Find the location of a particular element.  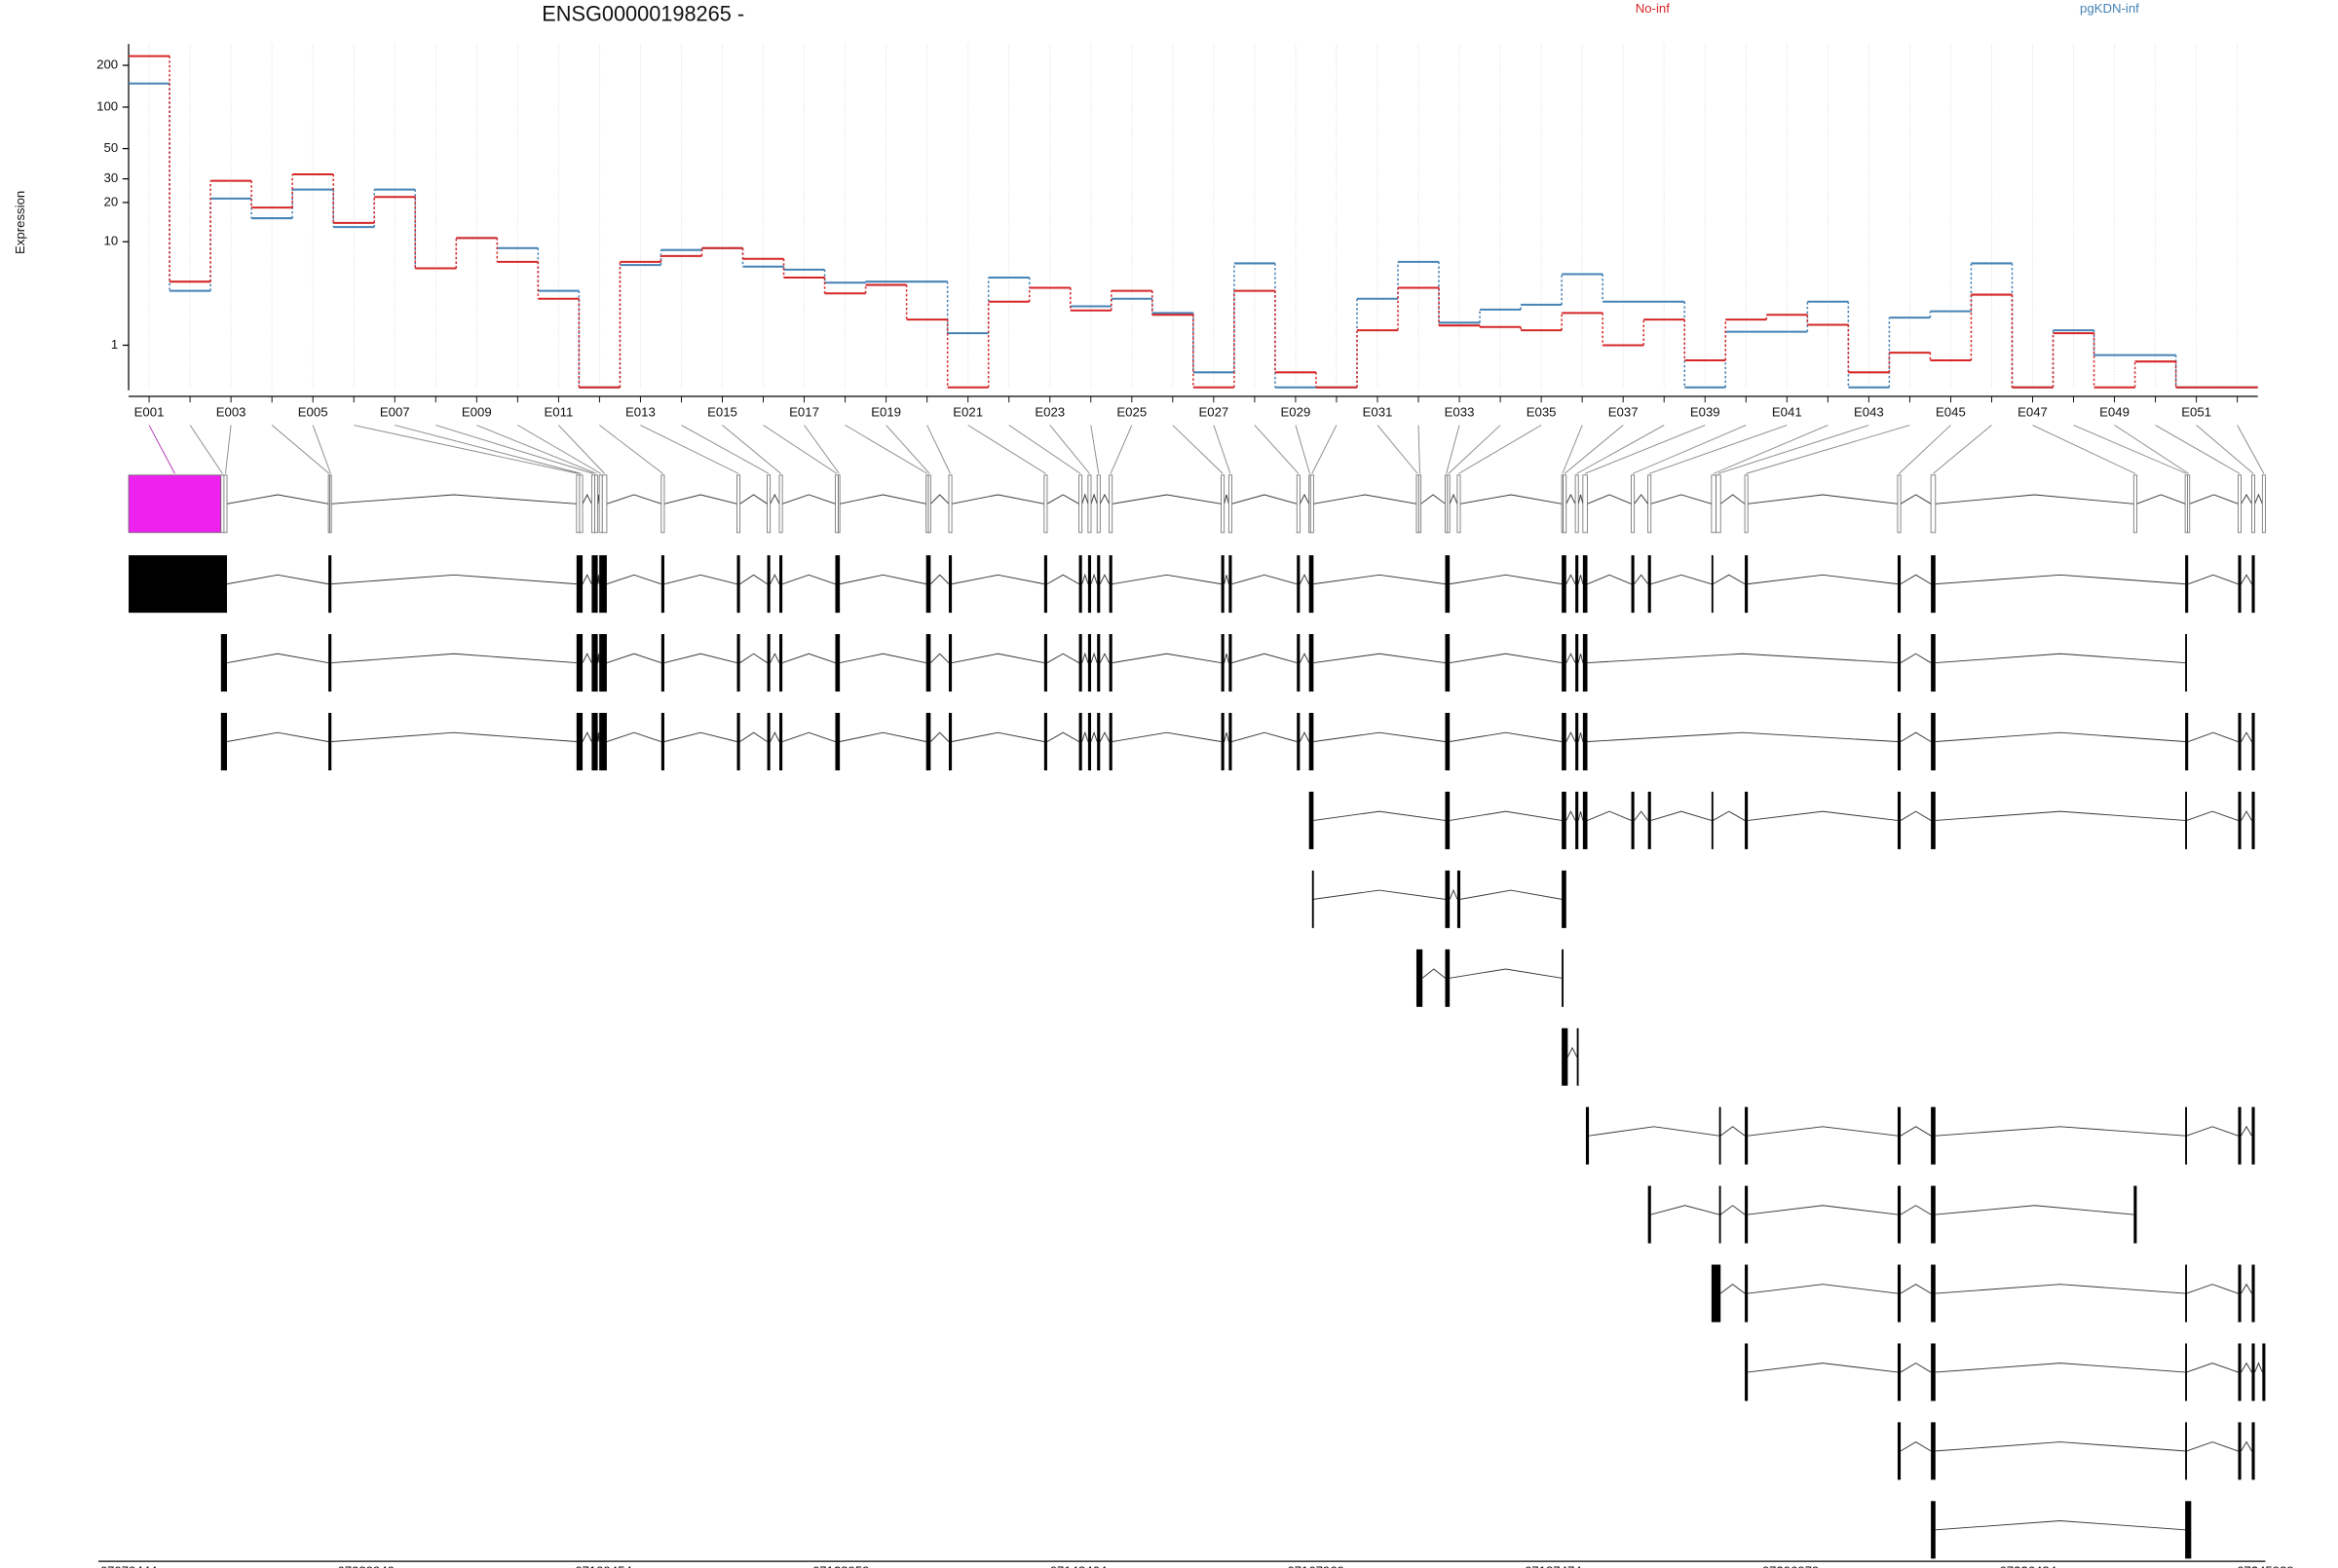

x-tick-label: E007 is located at coordinates (395, 412).